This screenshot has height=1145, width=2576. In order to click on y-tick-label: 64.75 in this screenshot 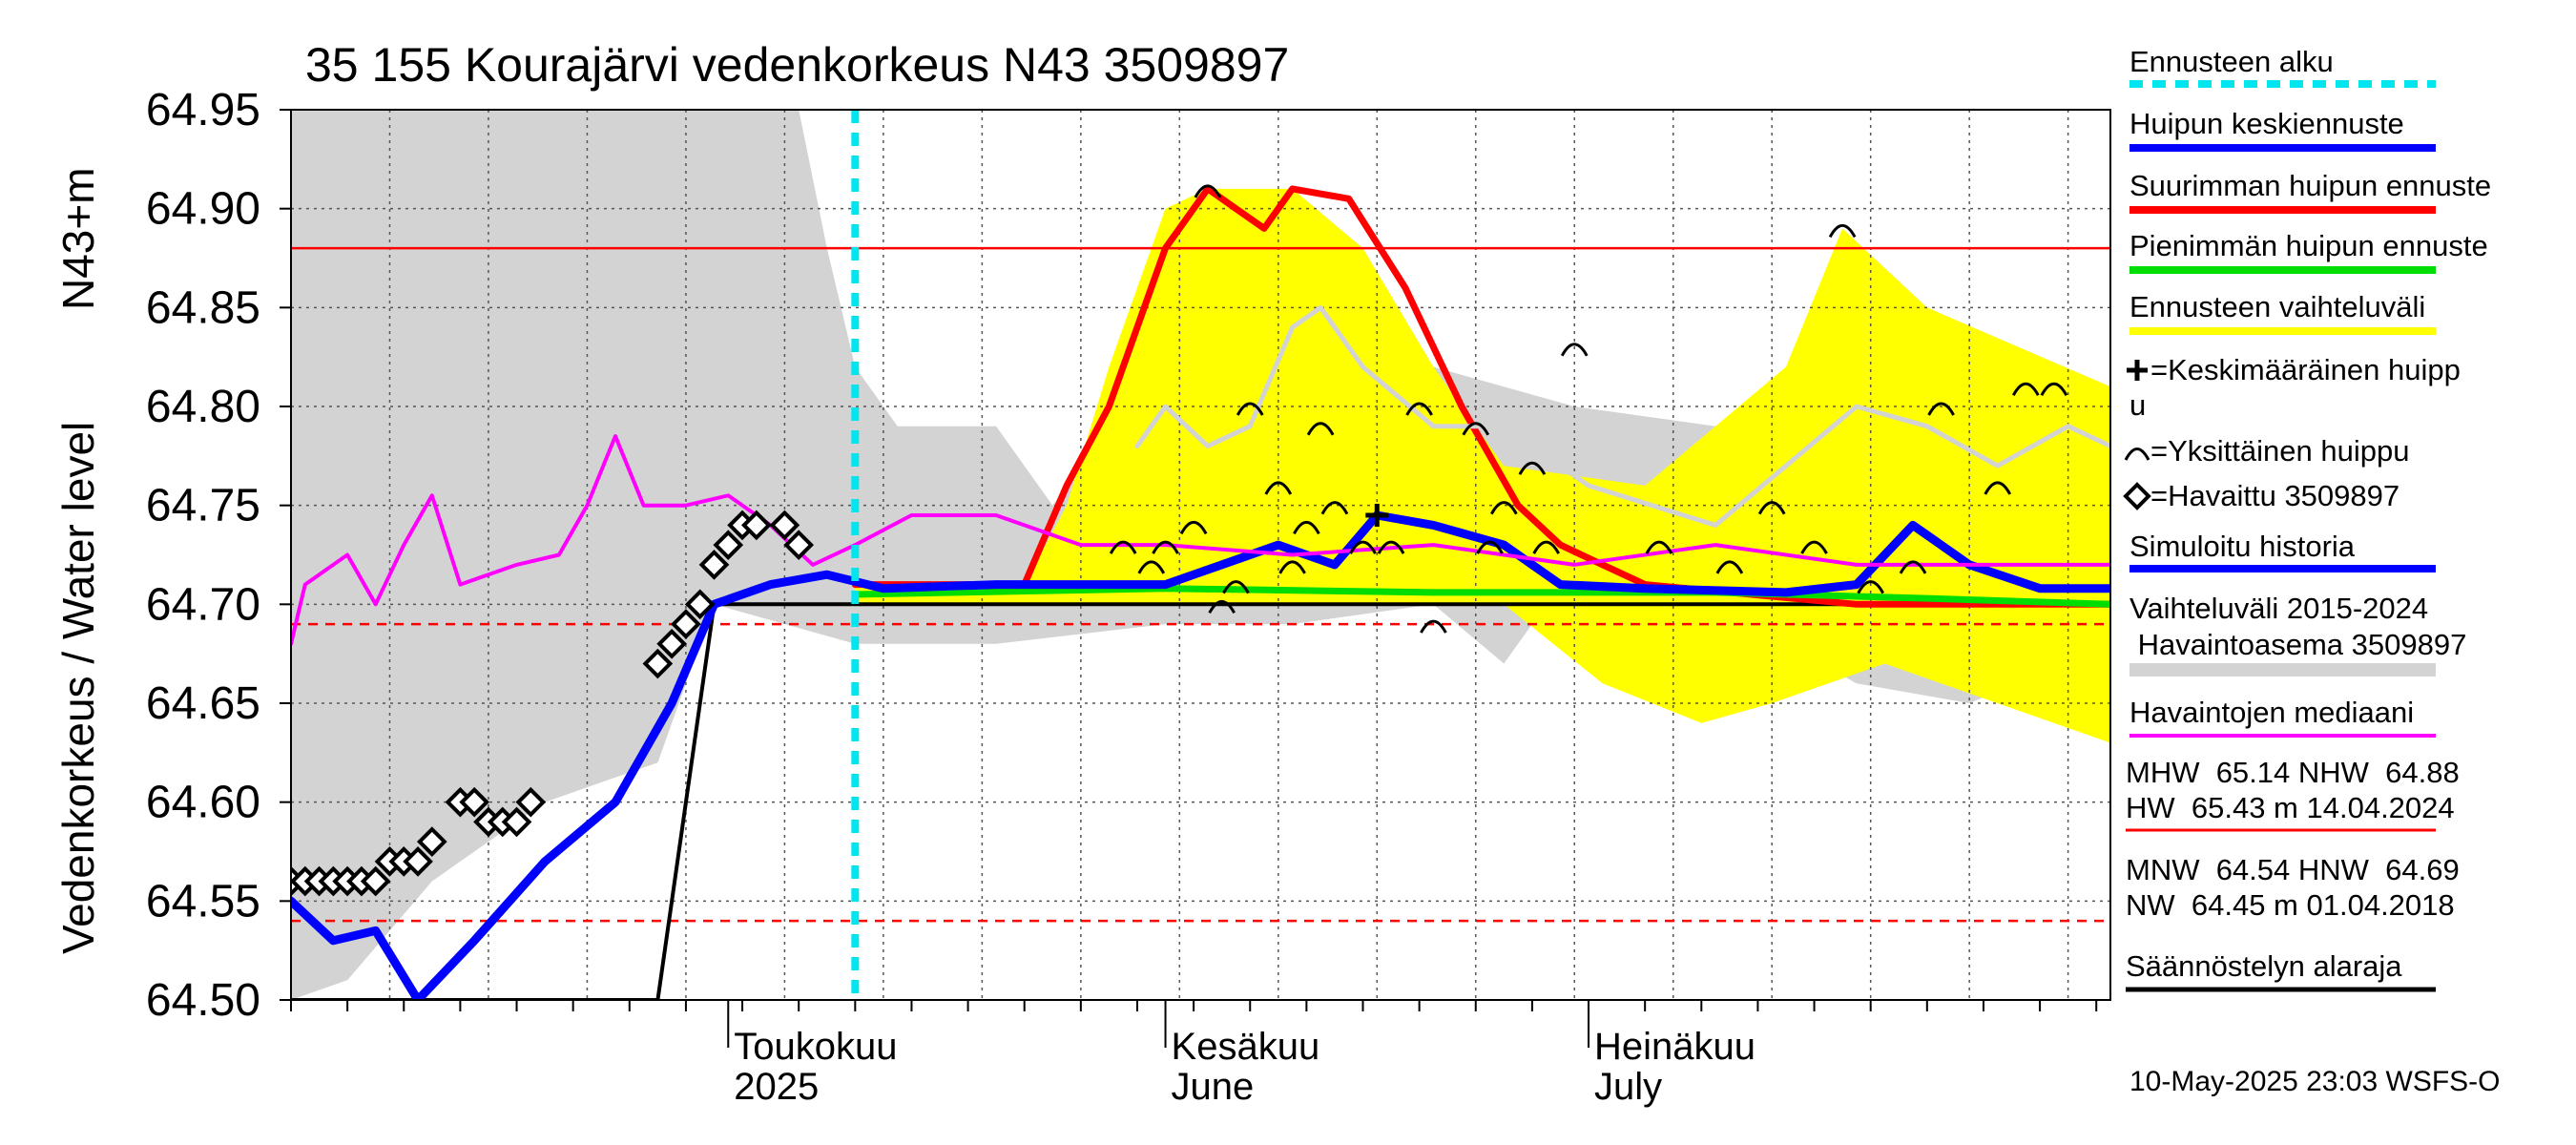, I will do `click(203, 506)`.